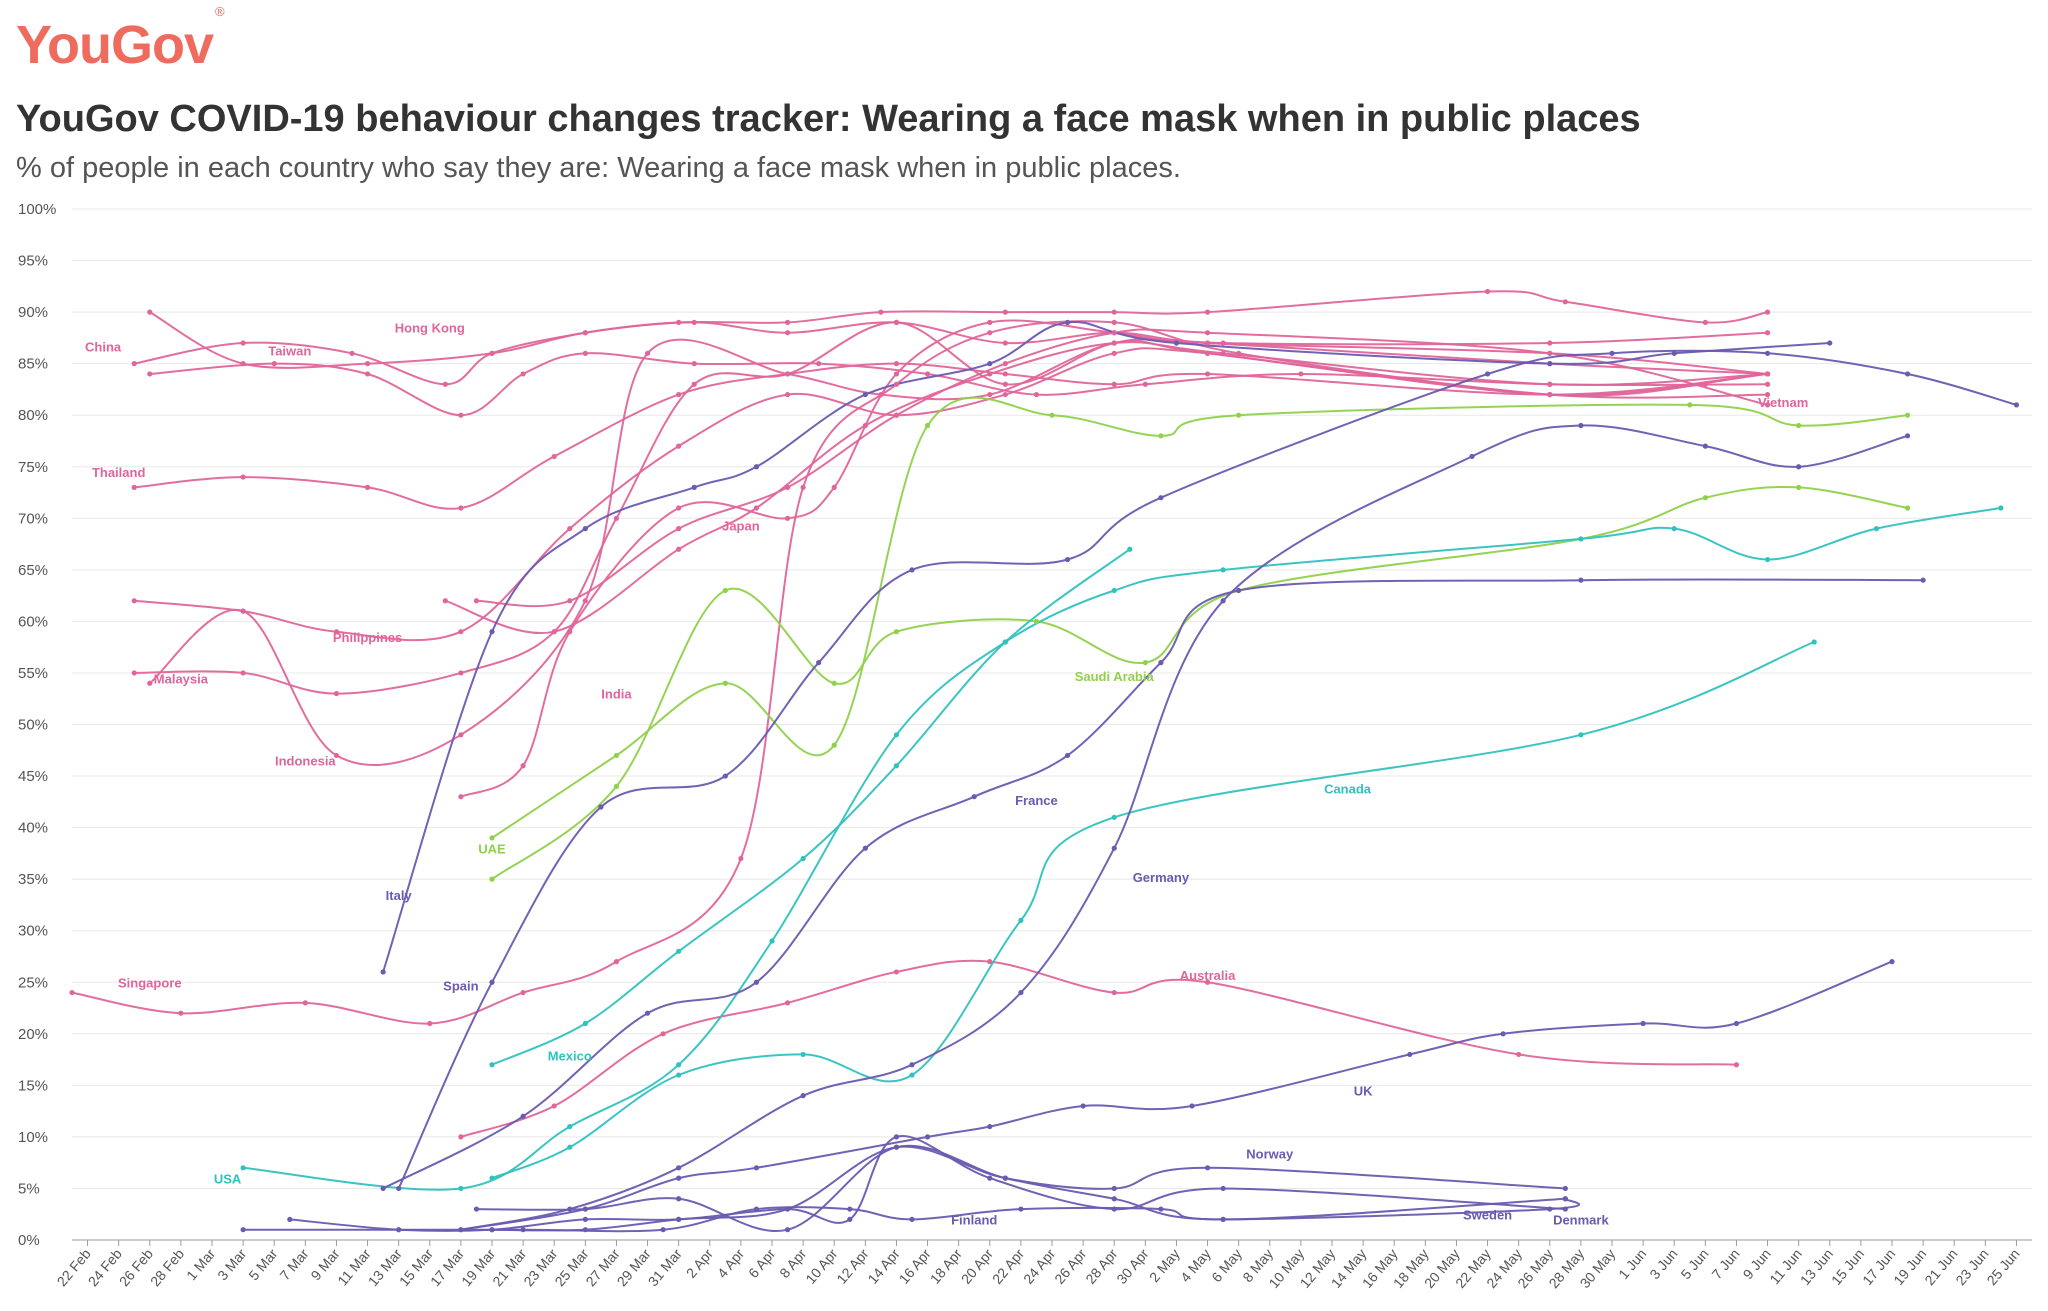 The image size is (2048, 1311). What do you see at coordinates (570, 1056) in the screenshot?
I see `series-label-mexico: Mexico` at bounding box center [570, 1056].